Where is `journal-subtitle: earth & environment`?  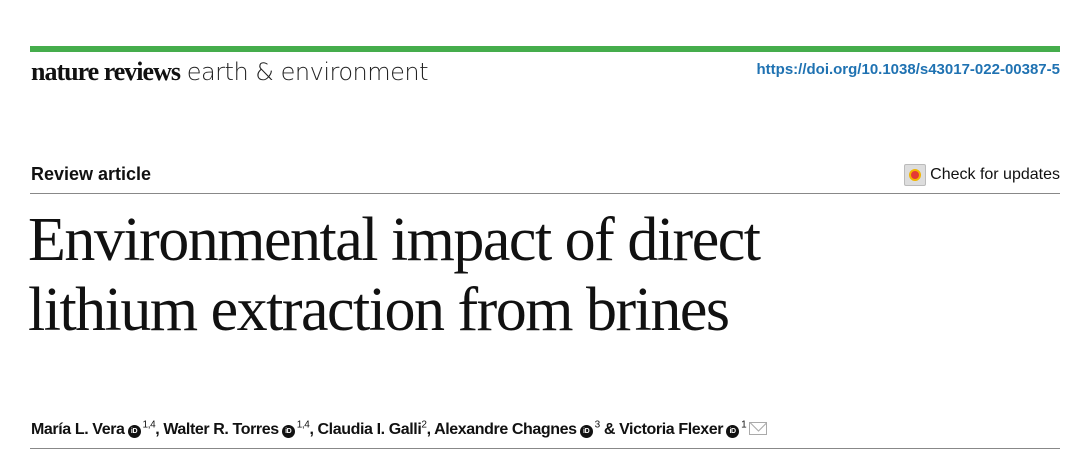
journal-subtitle: earth & environment is located at coordinates (307, 72).